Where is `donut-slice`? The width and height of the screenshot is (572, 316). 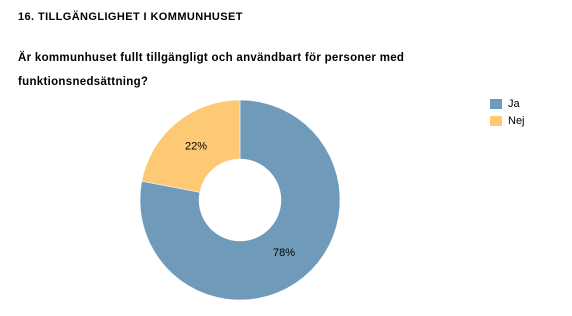 donut-slice is located at coordinates (191, 146).